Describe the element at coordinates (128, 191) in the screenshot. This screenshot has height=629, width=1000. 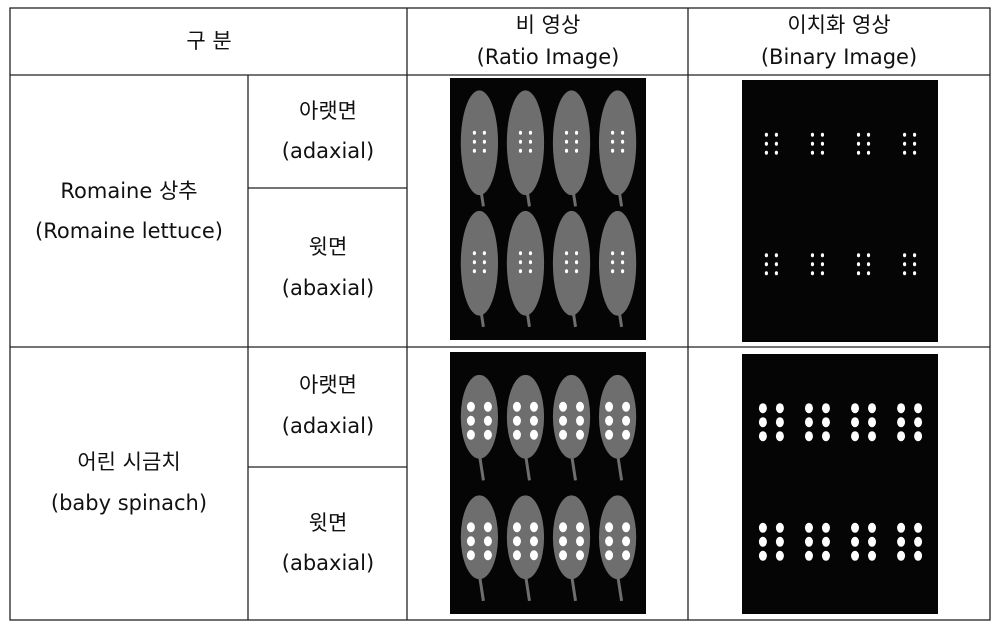
I see `sample-name: Romaine 상추` at that location.